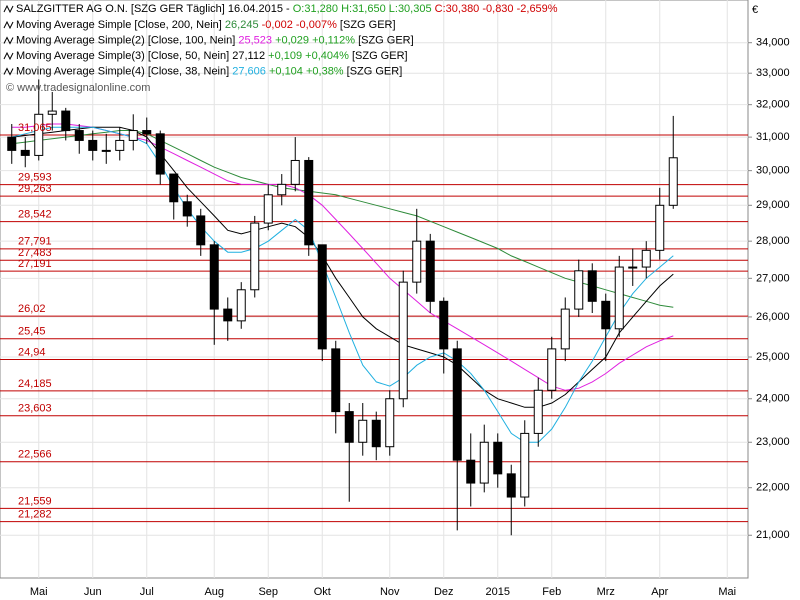  I want to click on x-tick-label: Okt, so click(322, 592).